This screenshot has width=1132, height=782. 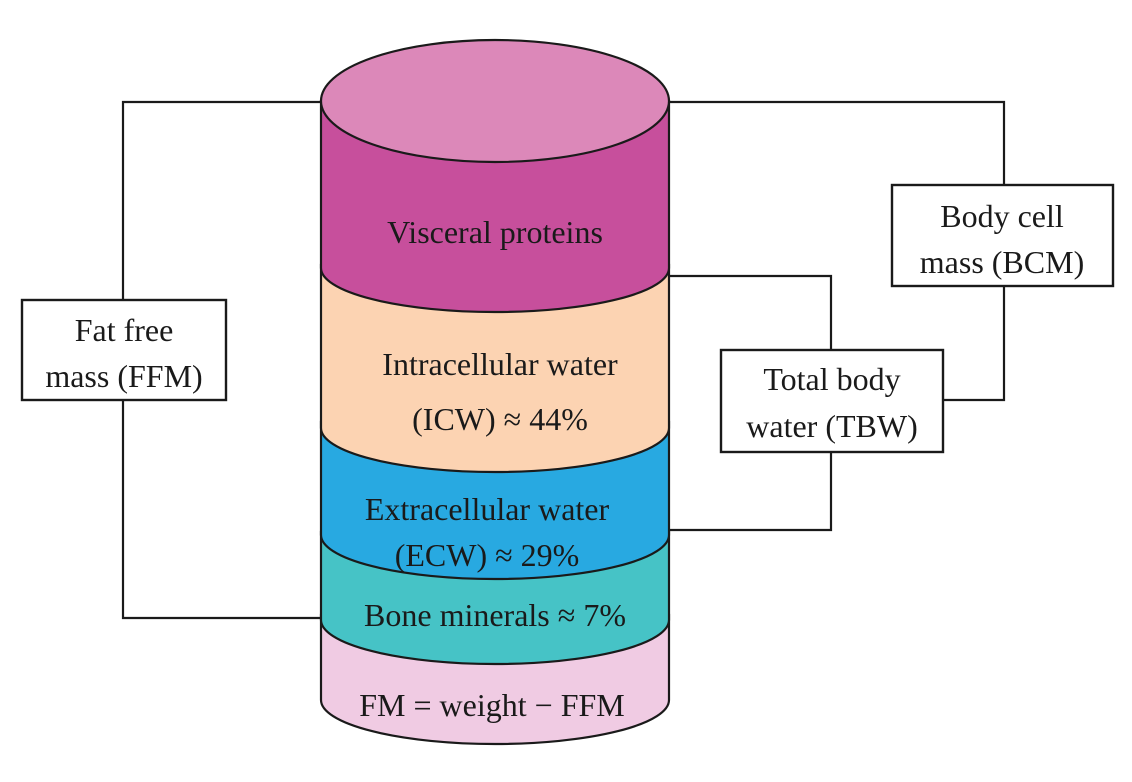 What do you see at coordinates (124, 350) in the screenshot?
I see `ffm-box: Fat free mass (FFM)` at bounding box center [124, 350].